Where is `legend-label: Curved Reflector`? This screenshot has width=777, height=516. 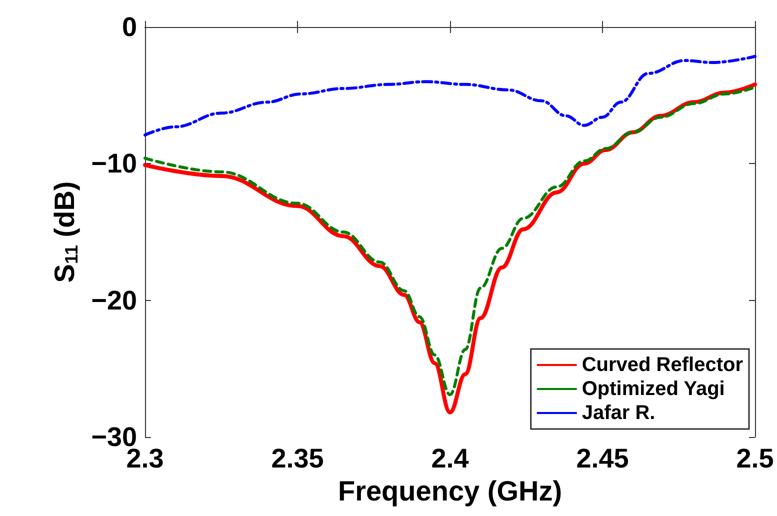
legend-label: Curved Reflector is located at coordinates (663, 365).